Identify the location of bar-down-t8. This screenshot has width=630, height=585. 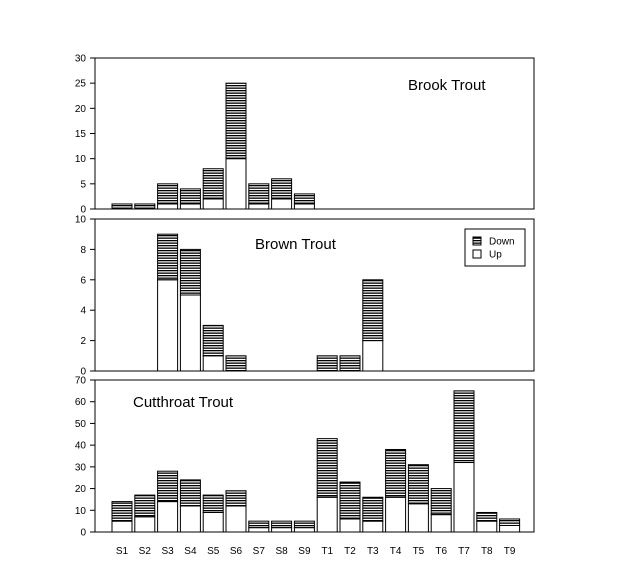
(487, 516).